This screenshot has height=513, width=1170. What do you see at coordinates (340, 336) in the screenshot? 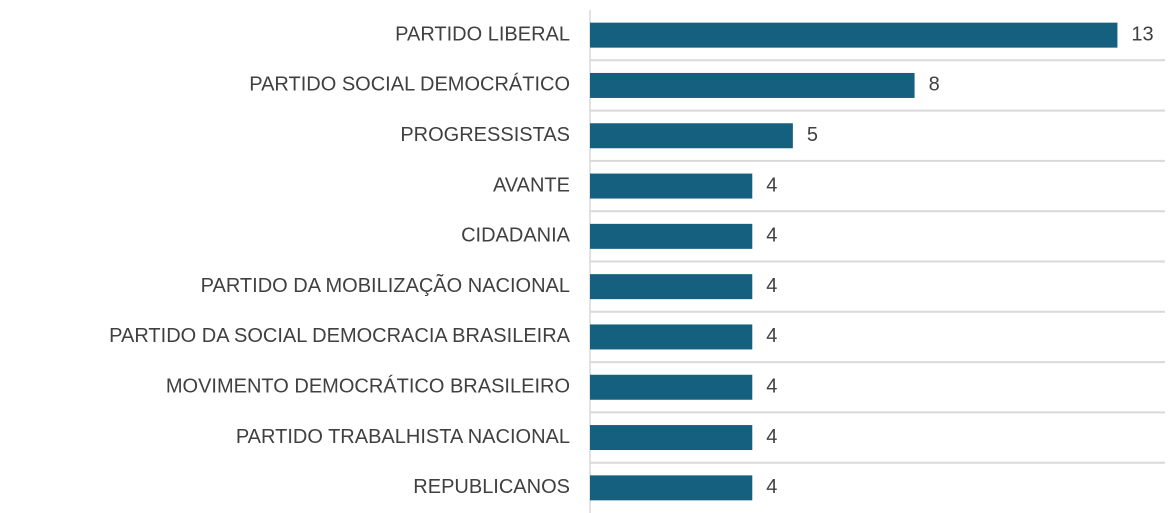
I see `y-tick-label: PARTIDO DA SOCIAL DEMOCRACIA BRASILEIRA` at bounding box center [340, 336].